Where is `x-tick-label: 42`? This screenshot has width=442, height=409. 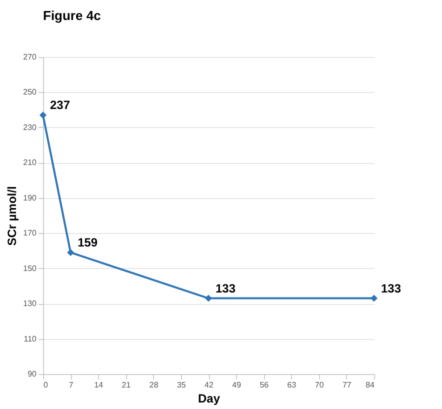
x-tick-label: 42 is located at coordinates (209, 385).